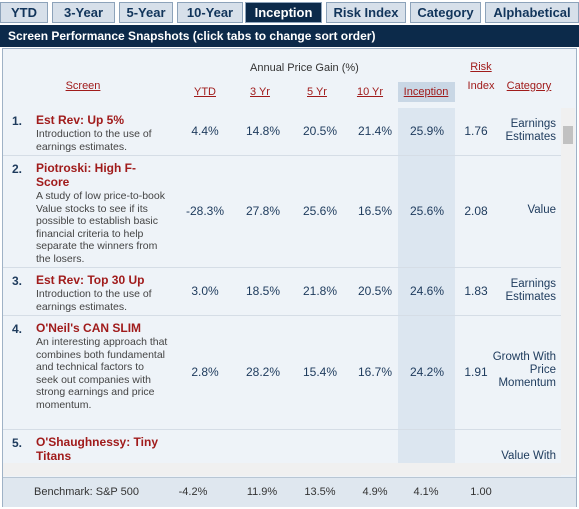 This screenshot has height=509, width=579. What do you see at coordinates (375, 211) in the screenshot?
I see `value-y10: 16.5%` at bounding box center [375, 211].